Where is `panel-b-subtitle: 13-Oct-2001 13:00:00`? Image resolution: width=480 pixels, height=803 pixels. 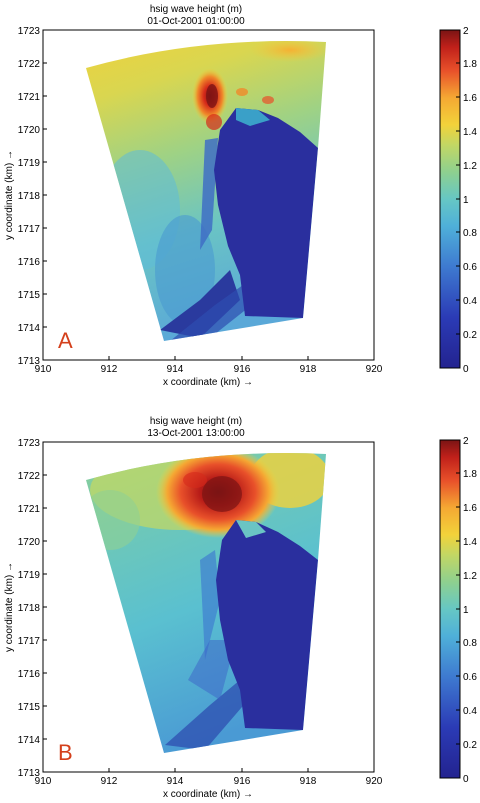
panel-b-subtitle: 13-Oct-2001 13:00:00 is located at coordinates (196, 433).